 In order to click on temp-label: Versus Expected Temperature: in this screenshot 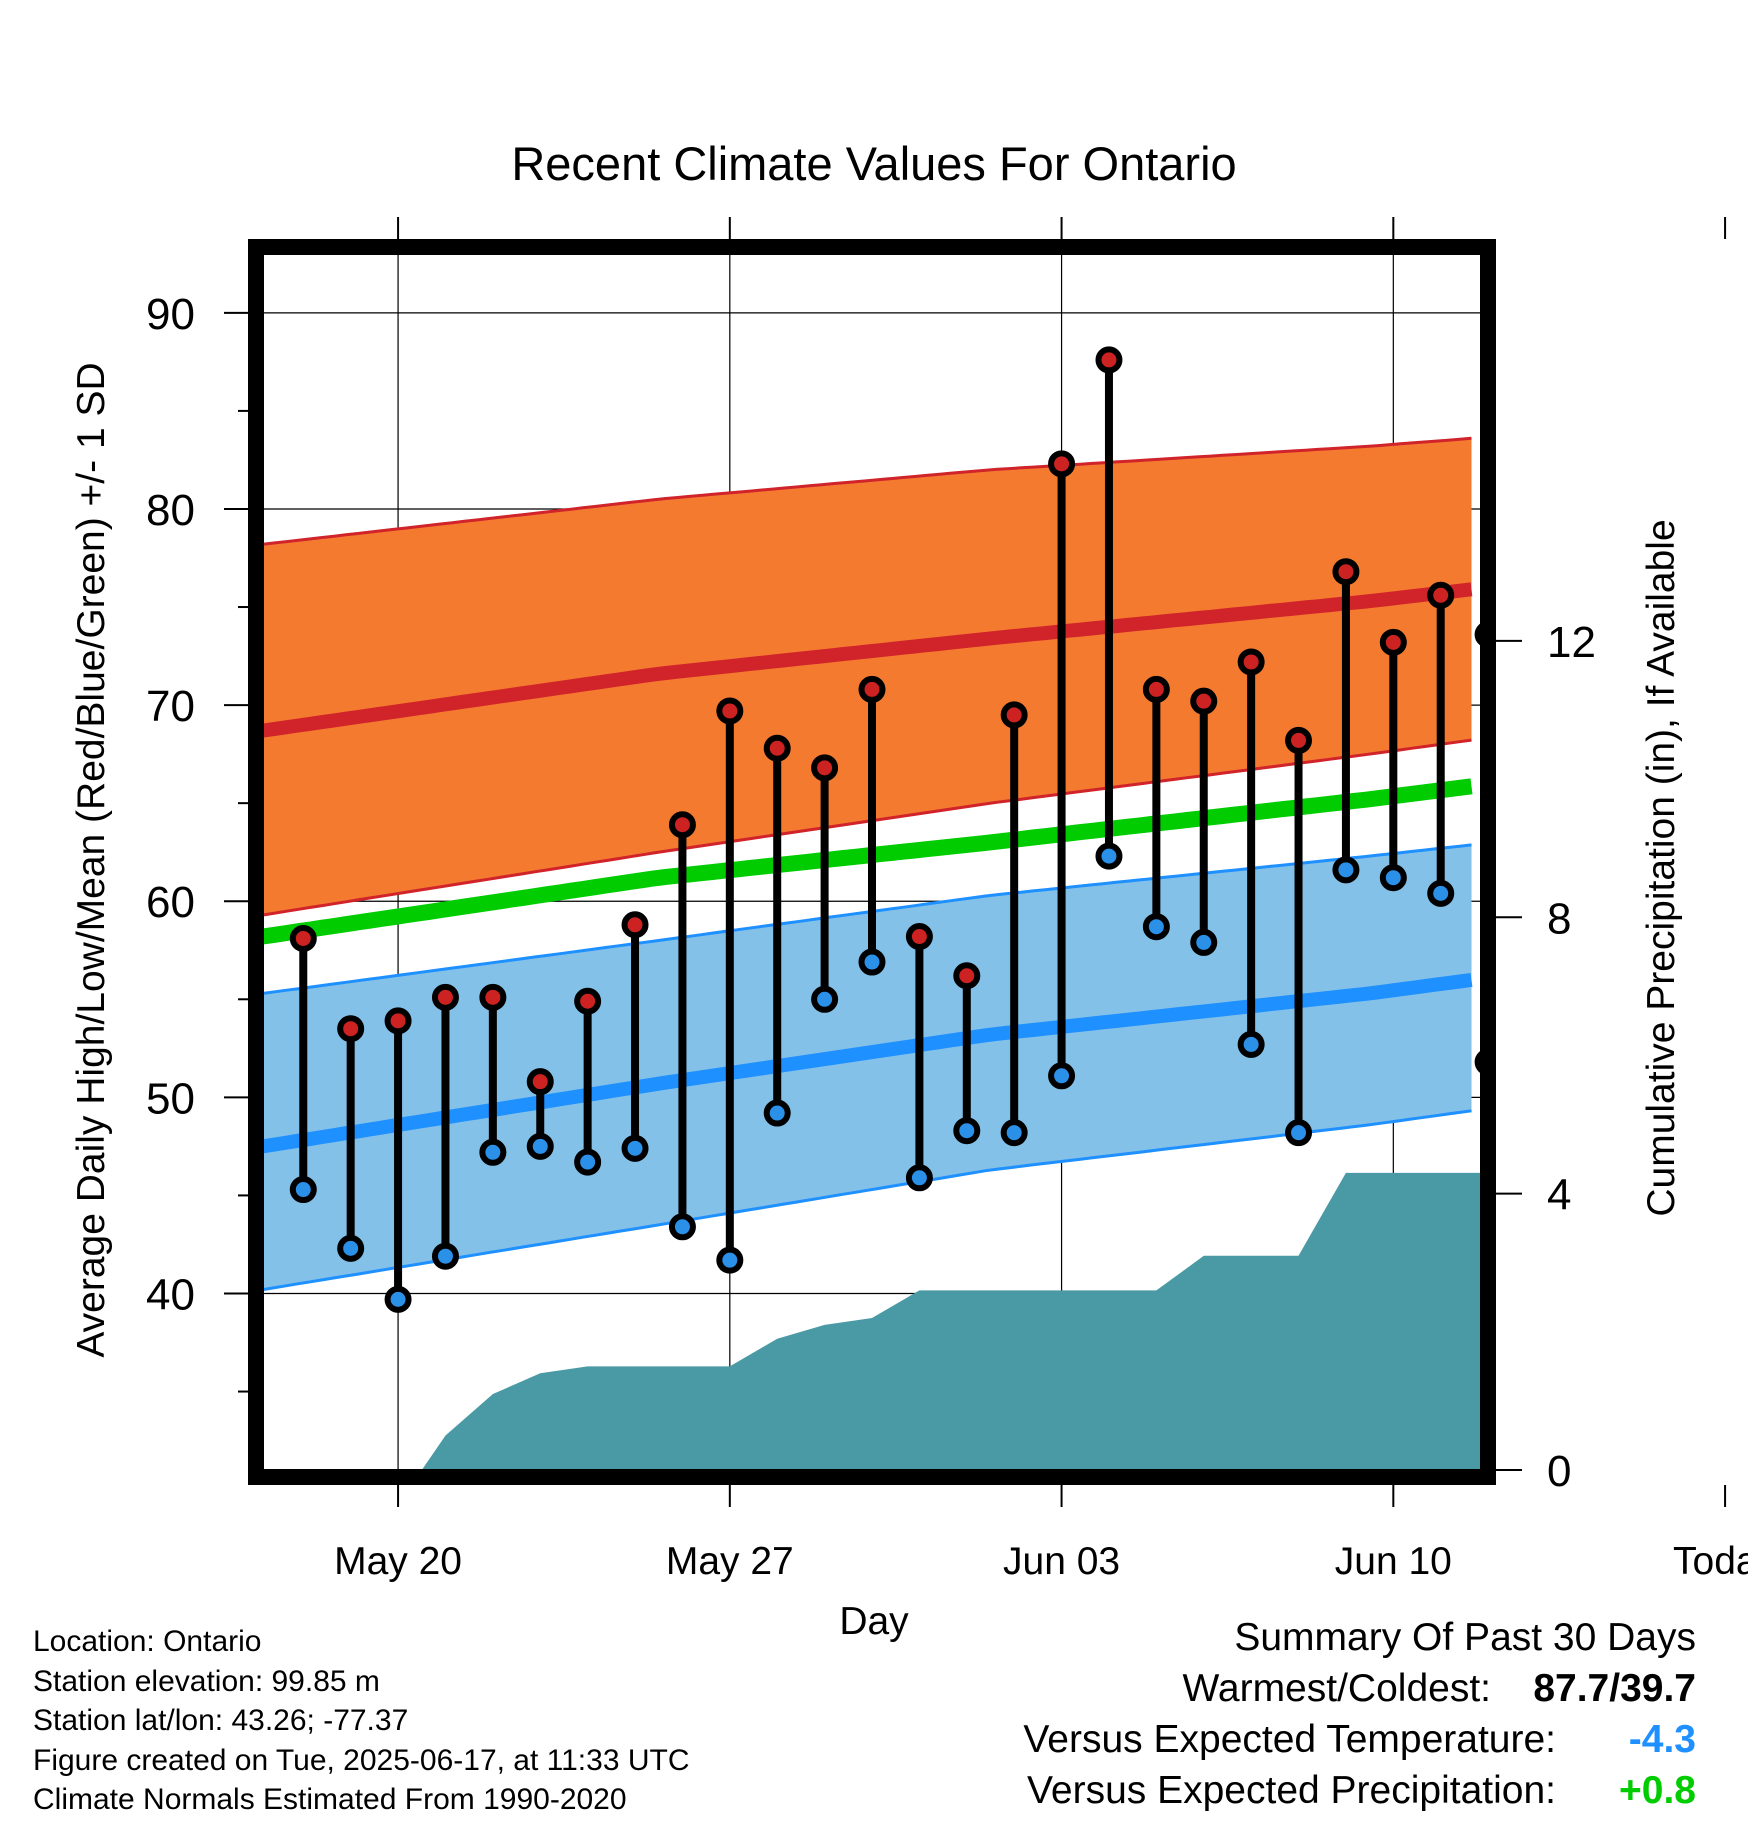, I will do `click(1289, 1739)`.